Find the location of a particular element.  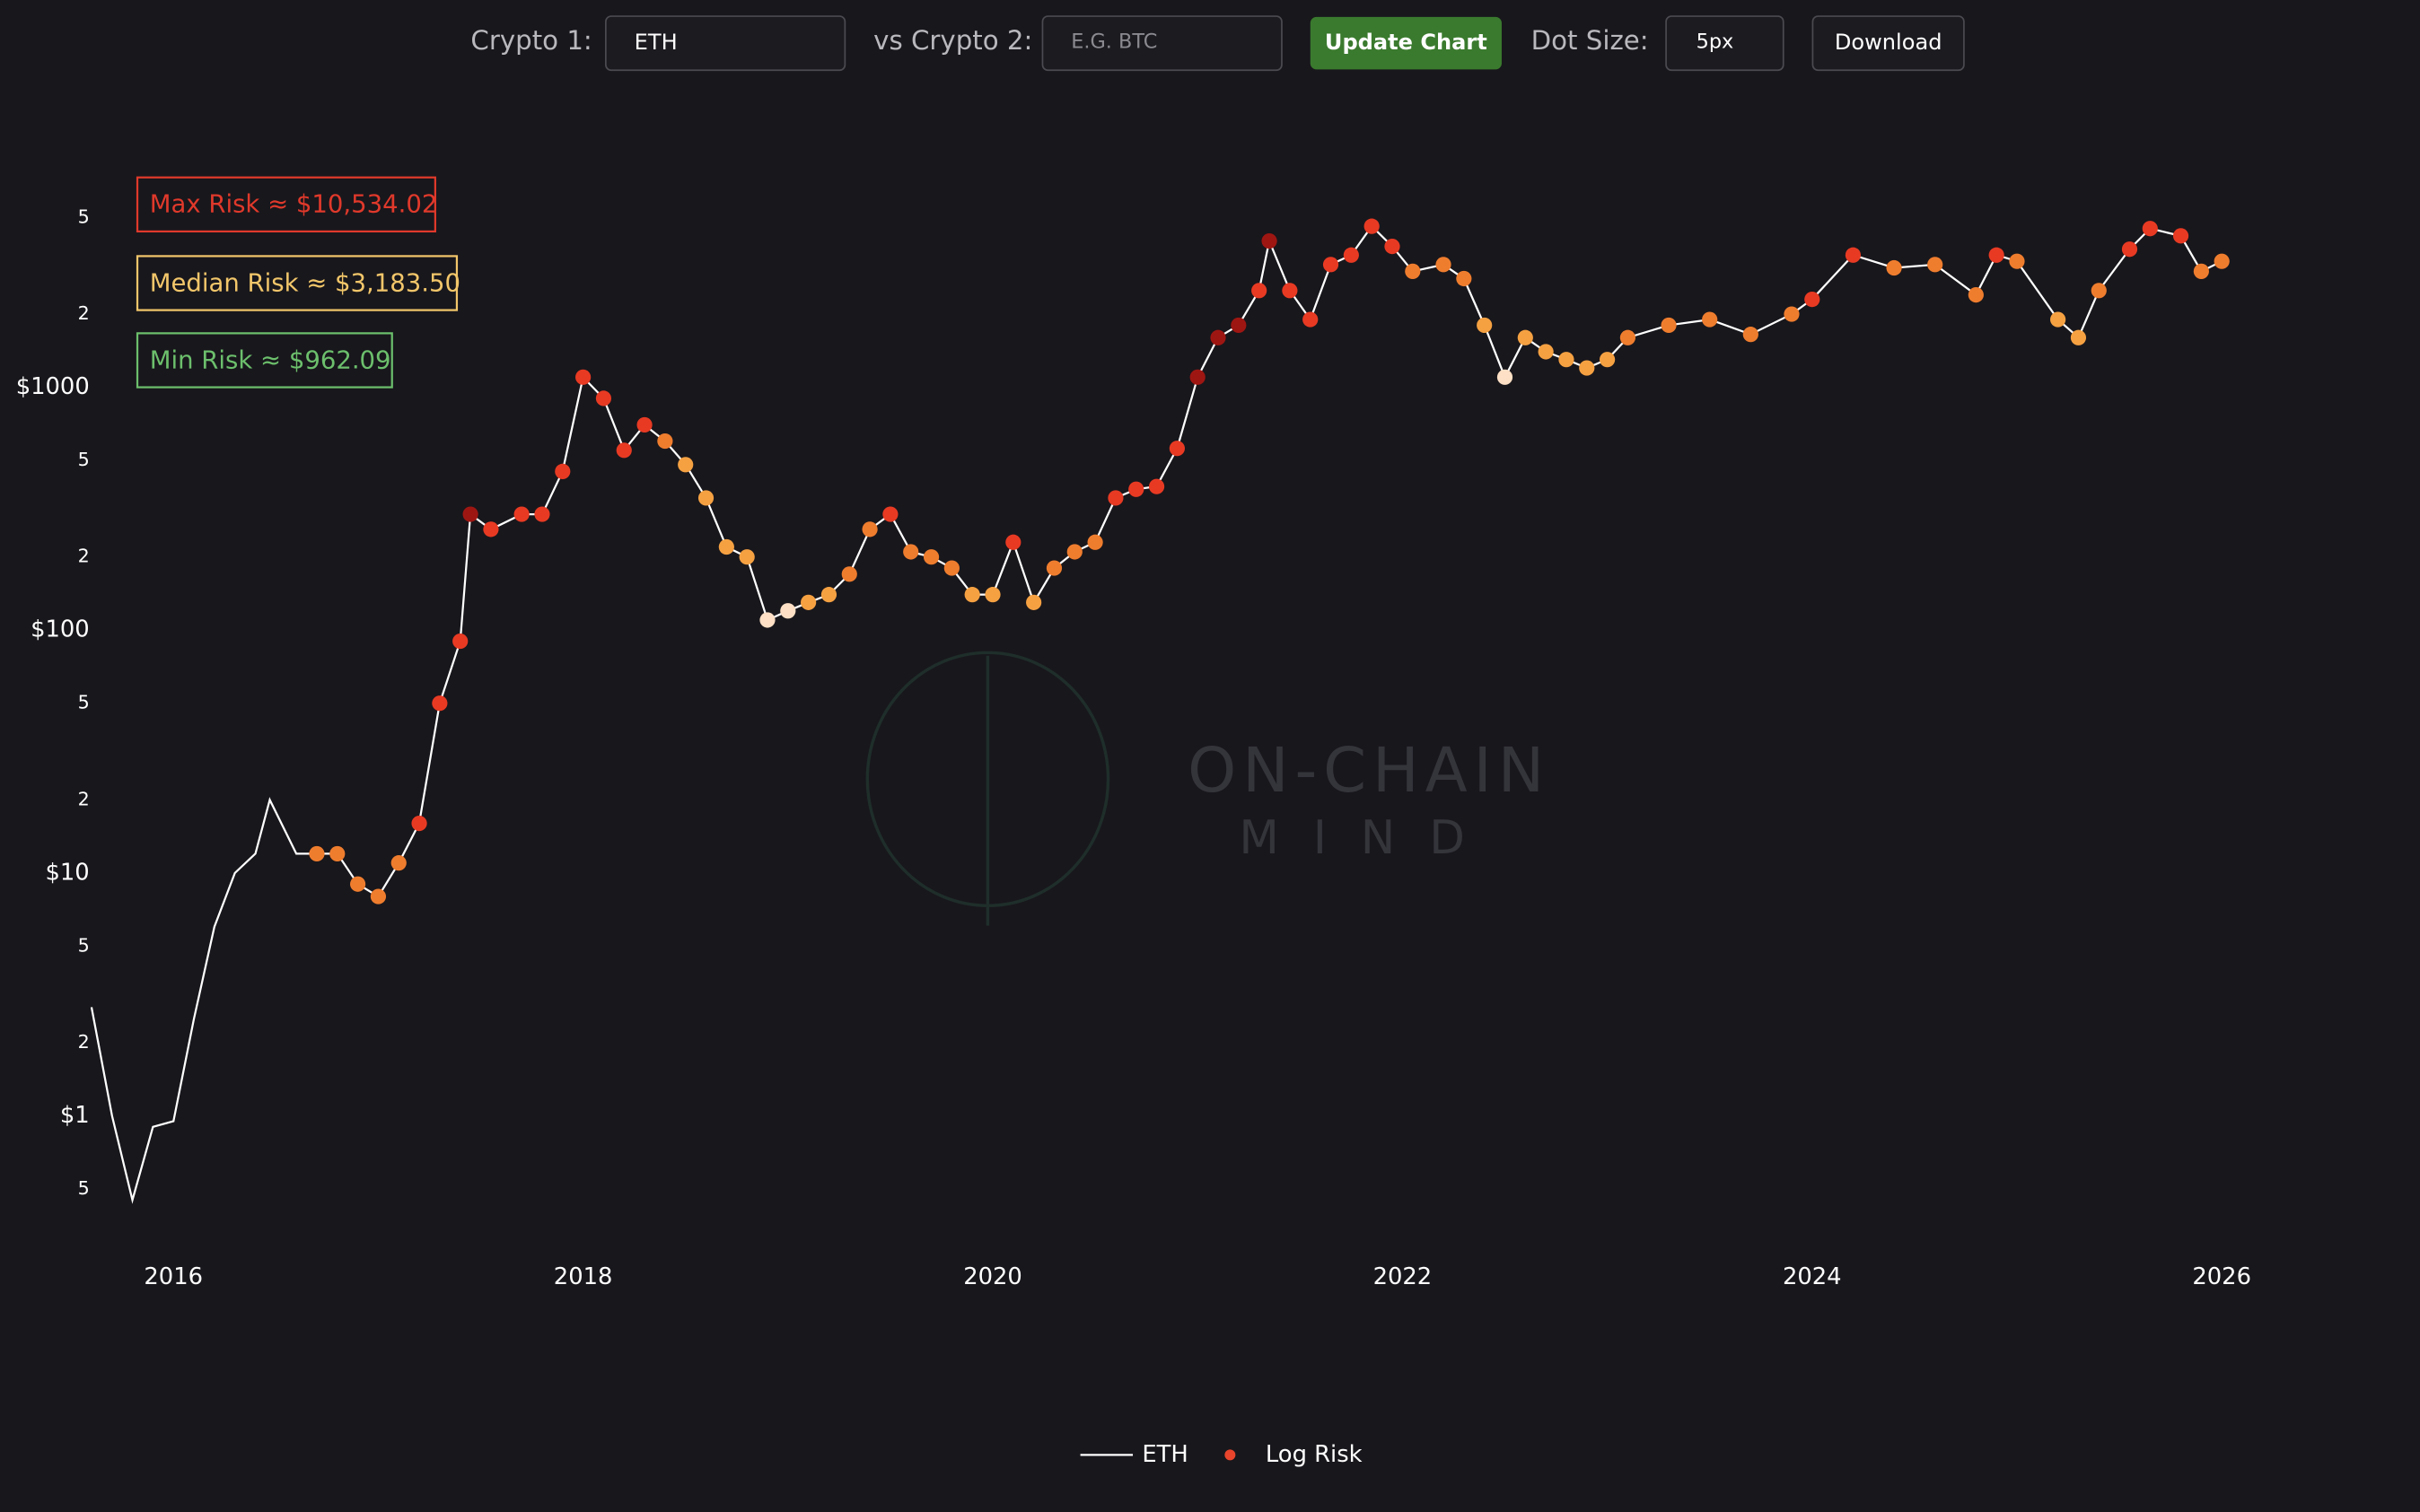

y-tick-label: $10 is located at coordinates (68, 872).